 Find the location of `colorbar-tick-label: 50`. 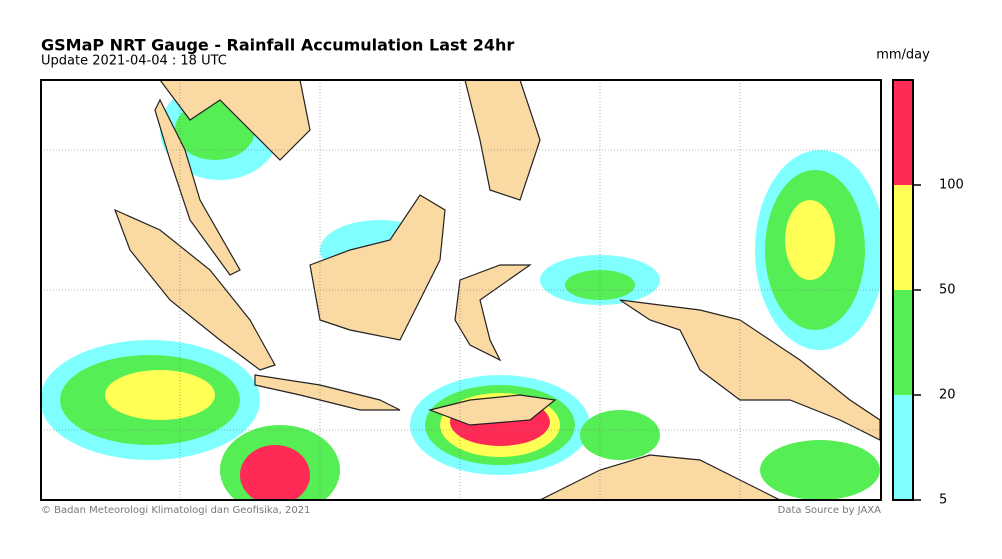

colorbar-tick-label: 50 is located at coordinates (947, 290).